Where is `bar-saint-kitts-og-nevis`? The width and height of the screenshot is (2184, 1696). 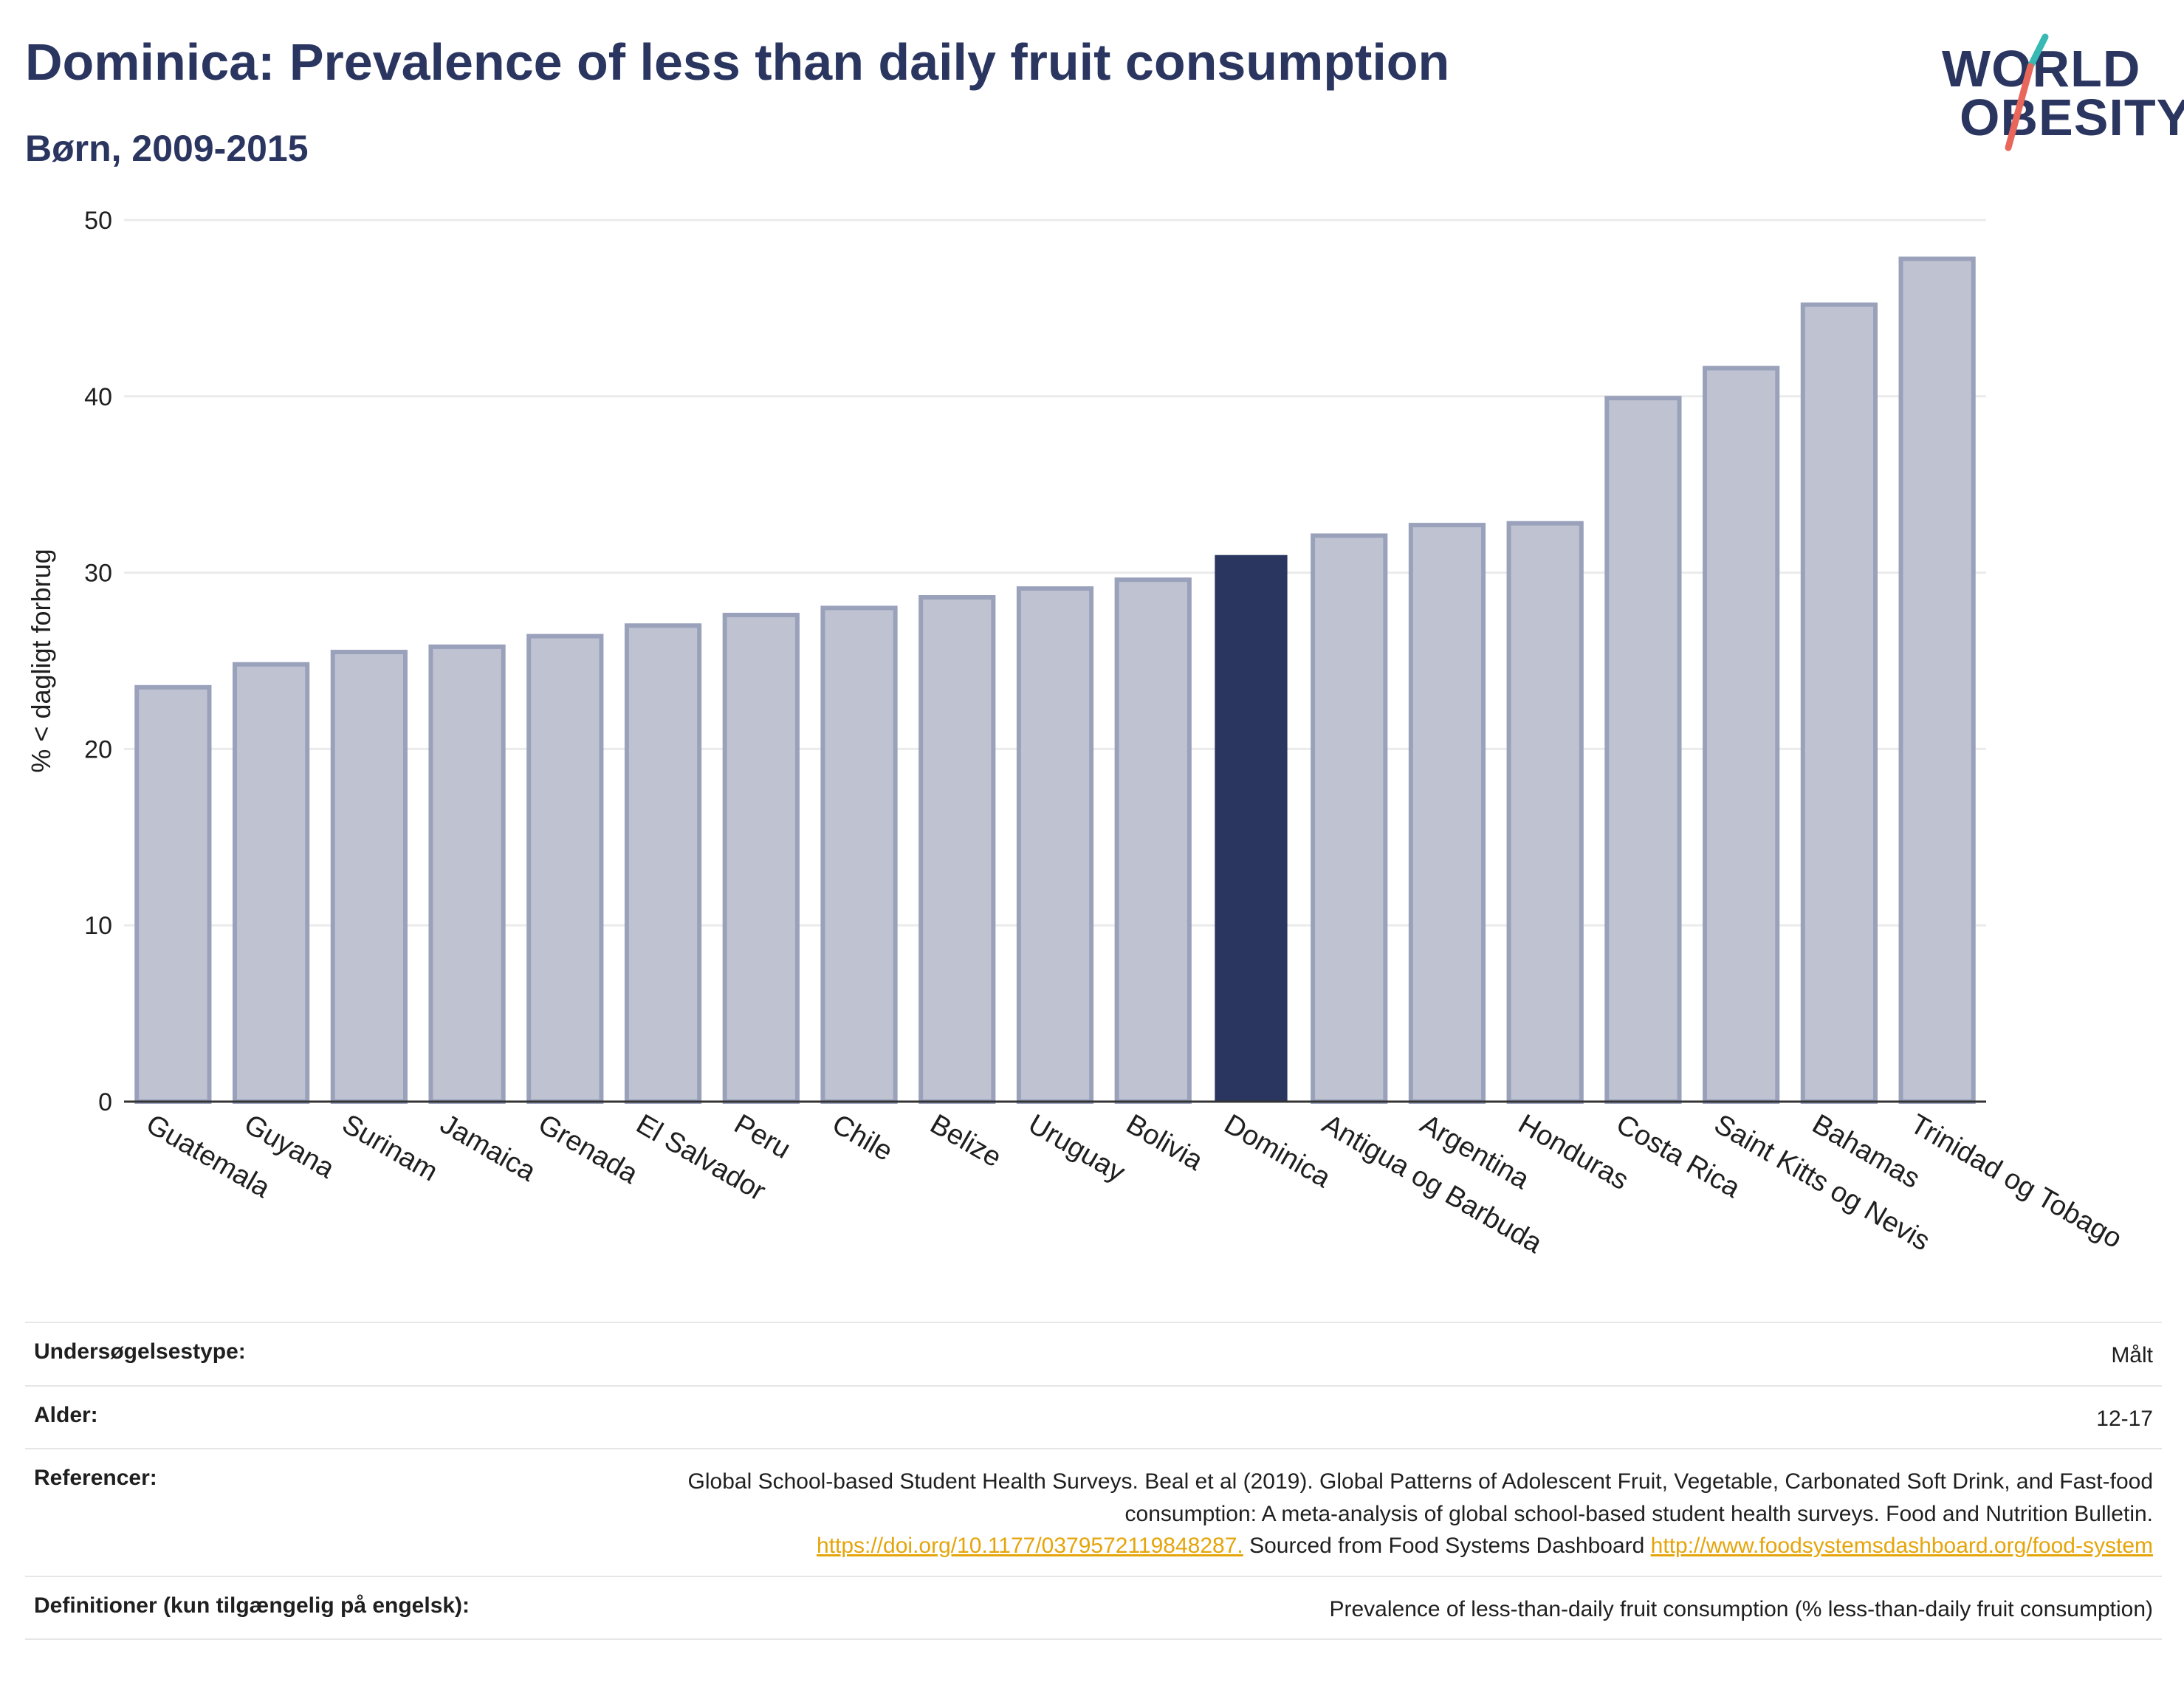
bar-saint-kitts-og-nevis is located at coordinates (1742, 735).